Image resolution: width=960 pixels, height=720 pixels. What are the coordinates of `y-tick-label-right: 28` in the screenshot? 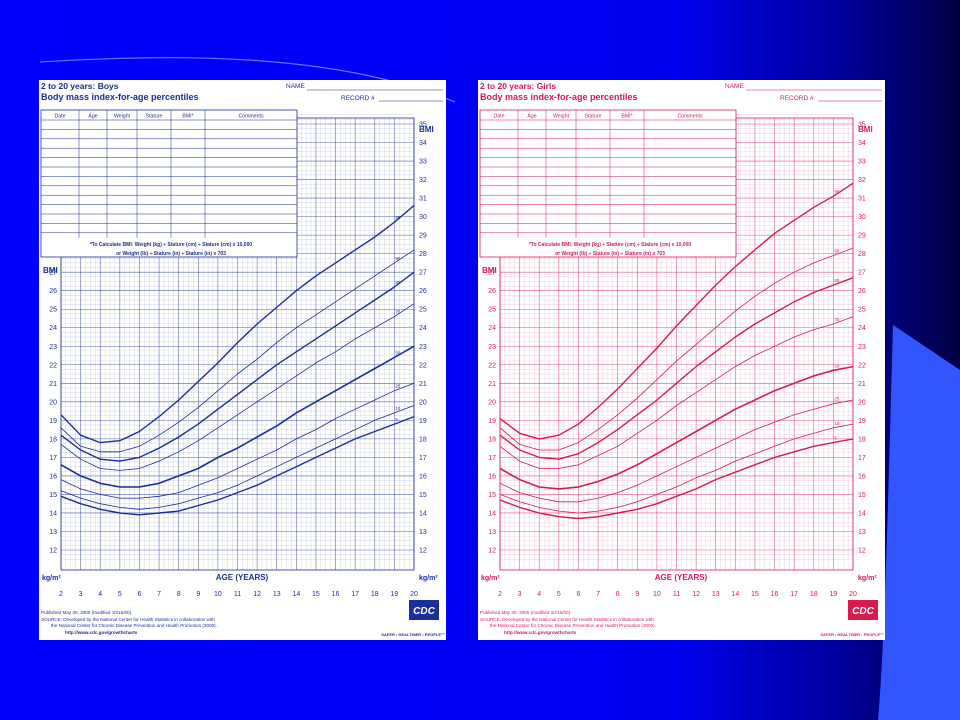 It's located at (862, 254).